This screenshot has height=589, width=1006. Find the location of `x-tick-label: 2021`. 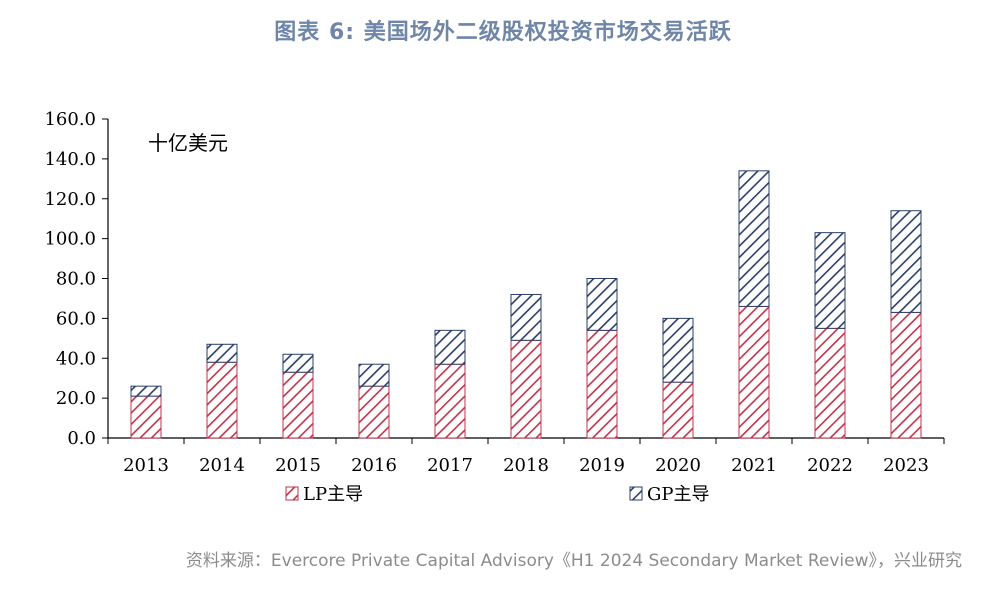

x-tick-label: 2021 is located at coordinates (754, 465).